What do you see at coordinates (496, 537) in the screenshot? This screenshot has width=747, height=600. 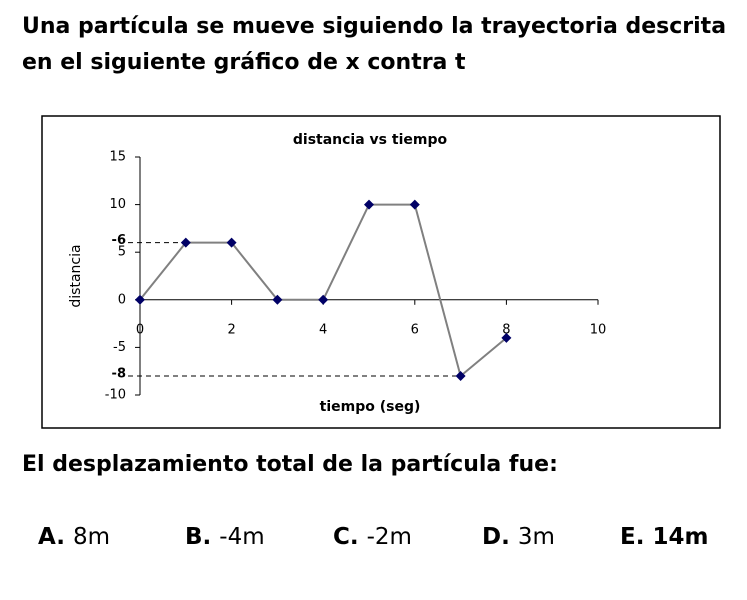 I see `option-letter: D.` at bounding box center [496, 537].